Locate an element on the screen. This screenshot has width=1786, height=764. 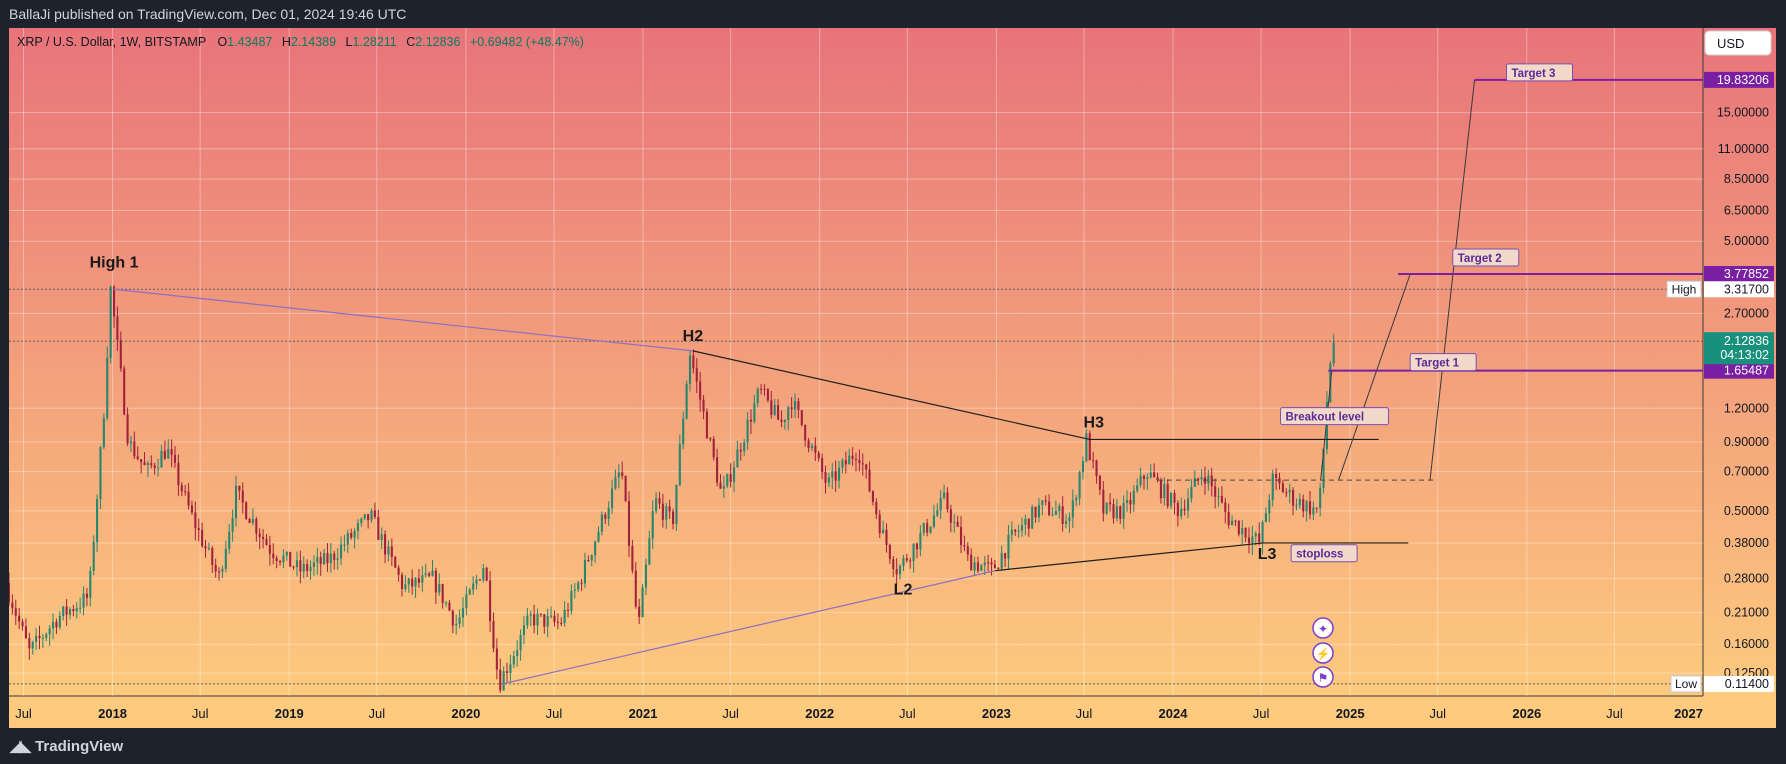
pattern-label: L2 is located at coordinates (903, 590).